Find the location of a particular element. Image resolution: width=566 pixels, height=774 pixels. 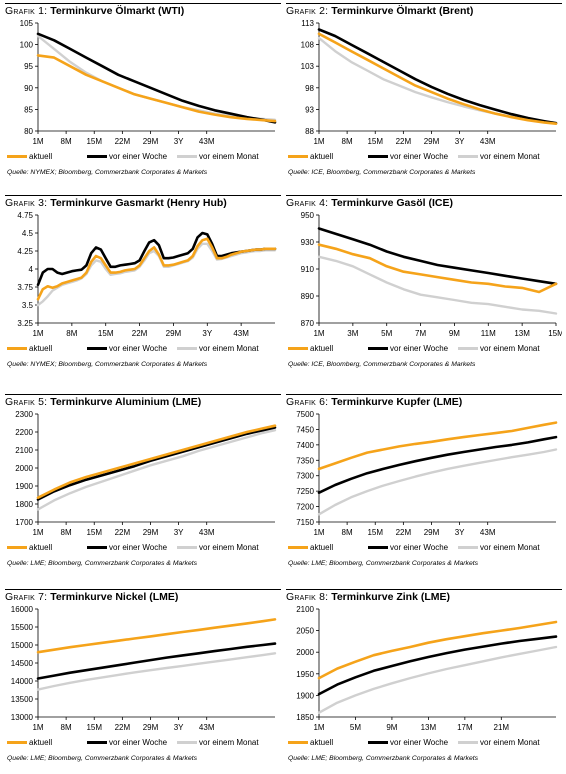

y-tick-label: 93 is located at coordinates (309, 109).